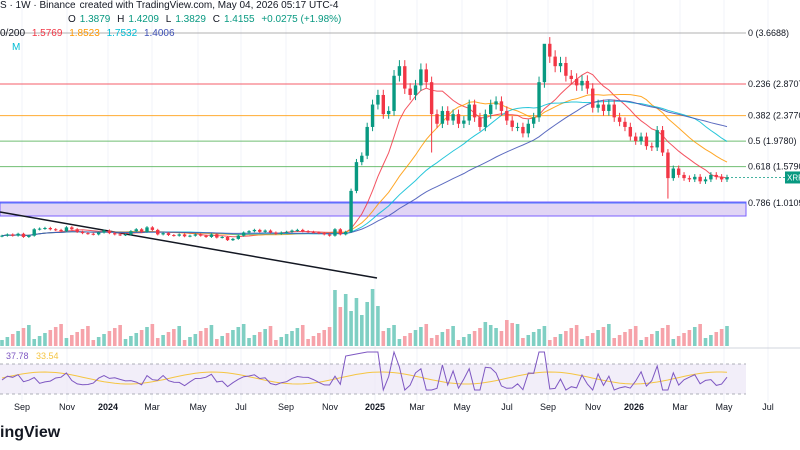 The image size is (800, 450). Describe the element at coordinates (13, 33) in the screenshot. I see `ma-label: 0/200` at that location.